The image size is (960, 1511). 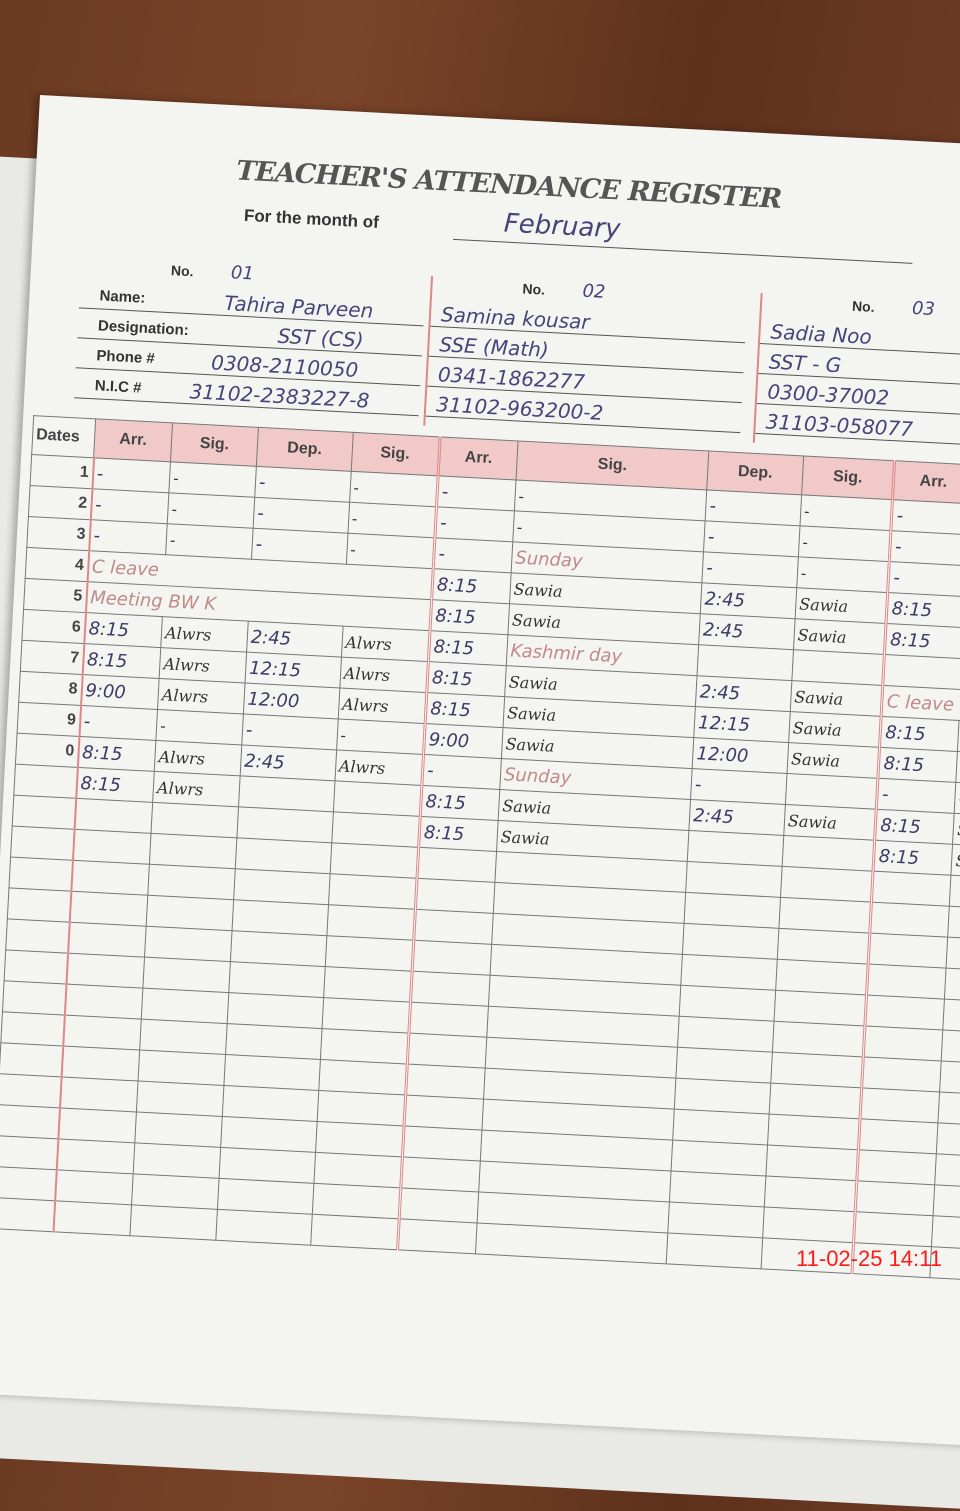 I want to click on teacher-no: 01, so click(x=242, y=273).